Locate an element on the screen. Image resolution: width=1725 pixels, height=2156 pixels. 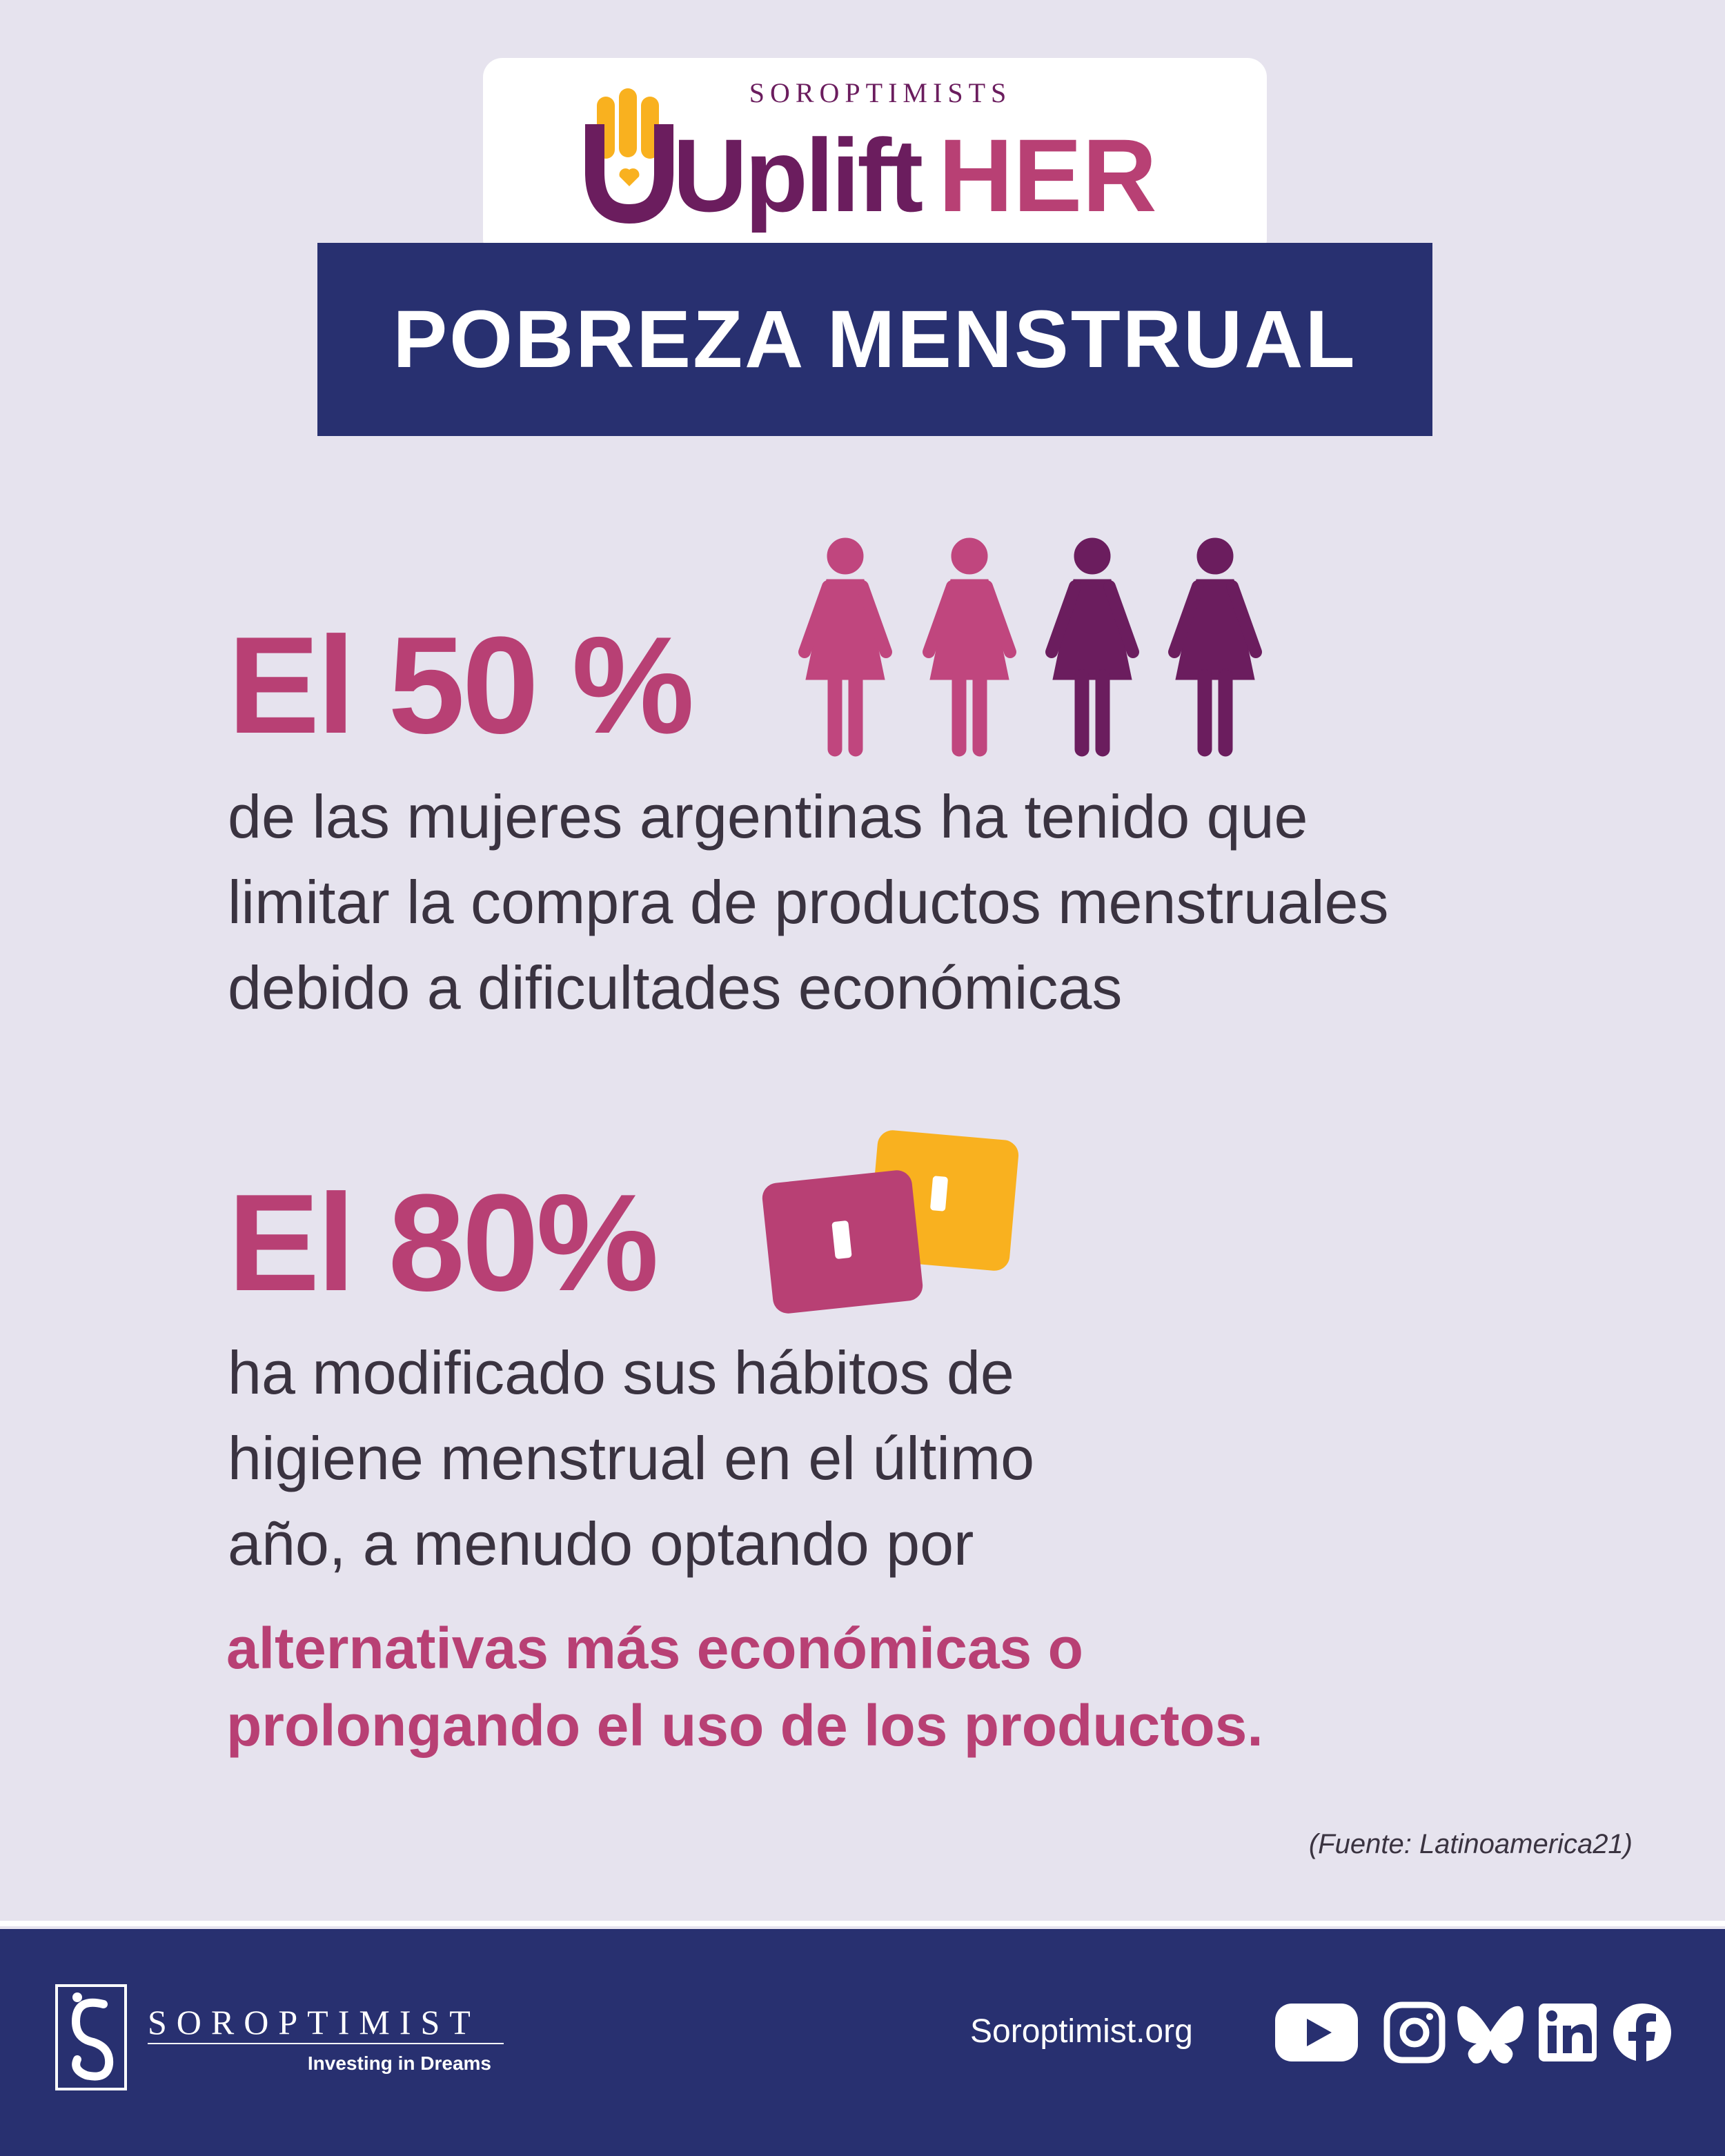
footer is located at coordinates (862, 2042).